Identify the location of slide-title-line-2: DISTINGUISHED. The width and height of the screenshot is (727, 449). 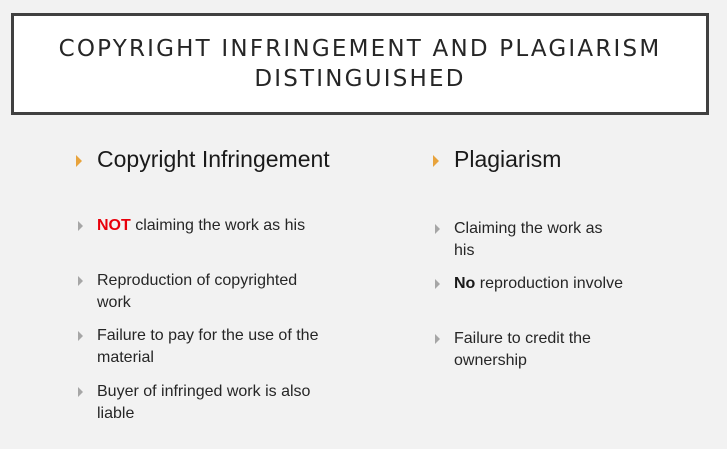
(360, 79).